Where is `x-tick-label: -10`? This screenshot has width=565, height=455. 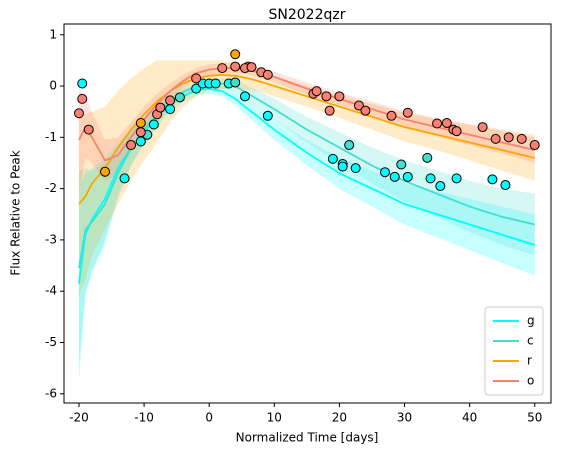 x-tick-label: -10 is located at coordinates (144, 418).